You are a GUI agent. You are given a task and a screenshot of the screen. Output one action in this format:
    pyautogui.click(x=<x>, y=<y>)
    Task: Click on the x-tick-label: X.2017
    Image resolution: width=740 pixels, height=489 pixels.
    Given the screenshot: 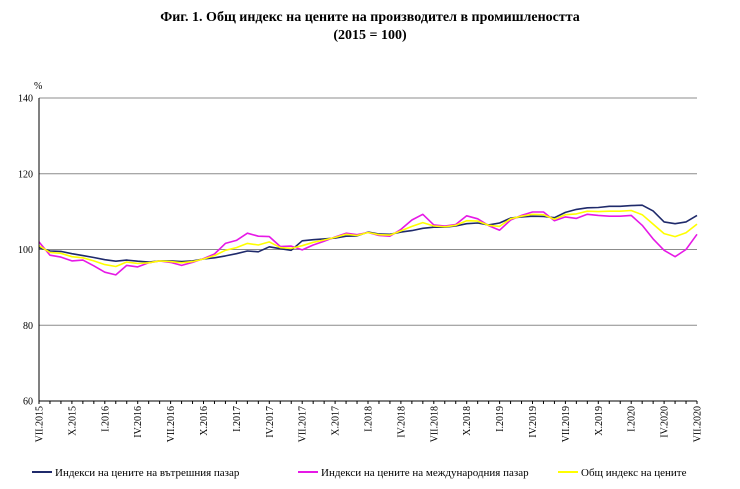 What is the action you would take?
    pyautogui.click(x=336, y=421)
    